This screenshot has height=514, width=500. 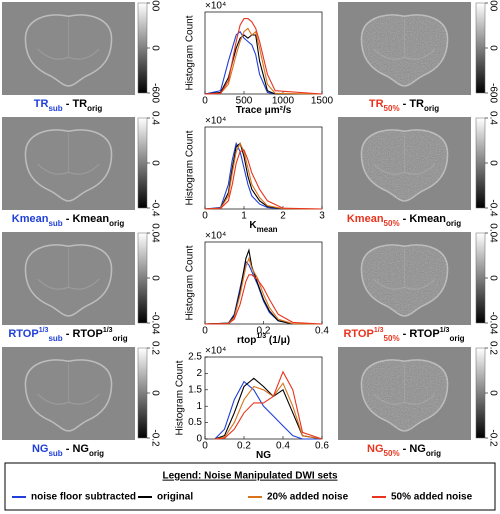 I want to click on colorbar-tick-label: -600, so click(x=154, y=93).